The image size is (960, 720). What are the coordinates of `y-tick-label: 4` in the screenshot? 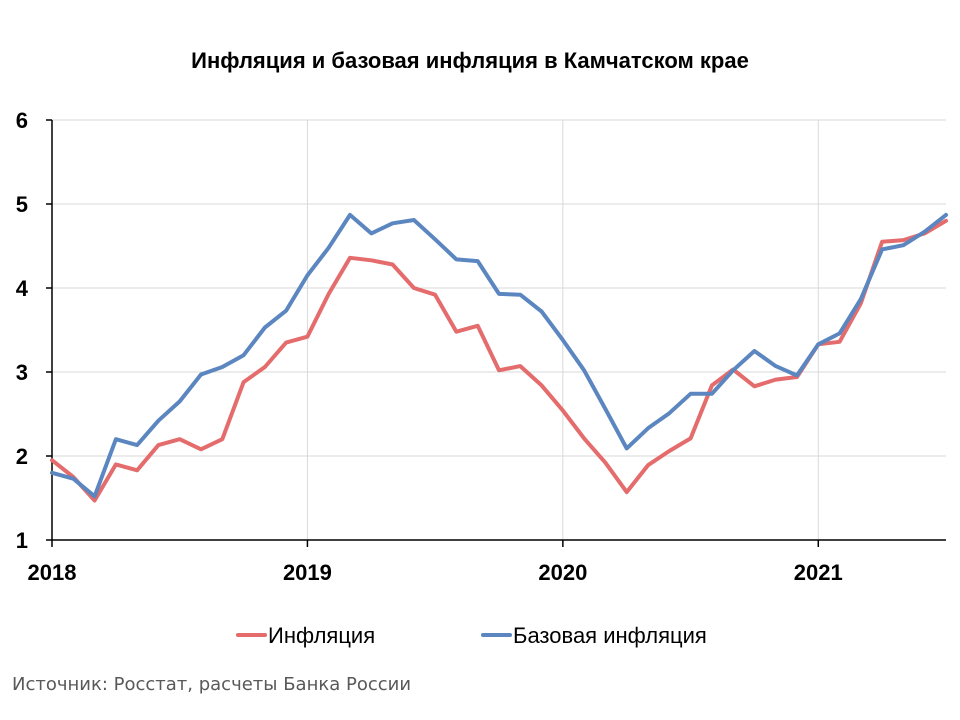 It's located at (22, 288).